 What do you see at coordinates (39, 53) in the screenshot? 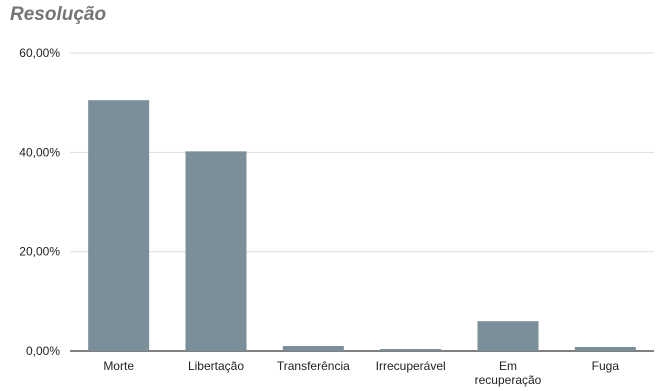
I see `y-tick-label: 60,00%` at bounding box center [39, 53].